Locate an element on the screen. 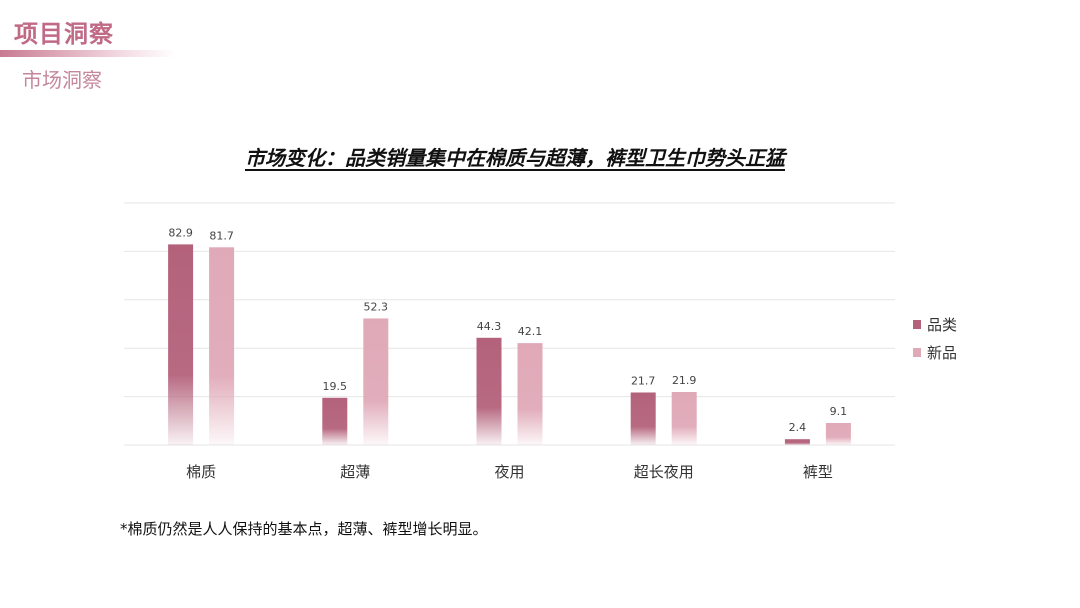 The image size is (1080, 608). bar-品类-超长夜用 is located at coordinates (643, 418).